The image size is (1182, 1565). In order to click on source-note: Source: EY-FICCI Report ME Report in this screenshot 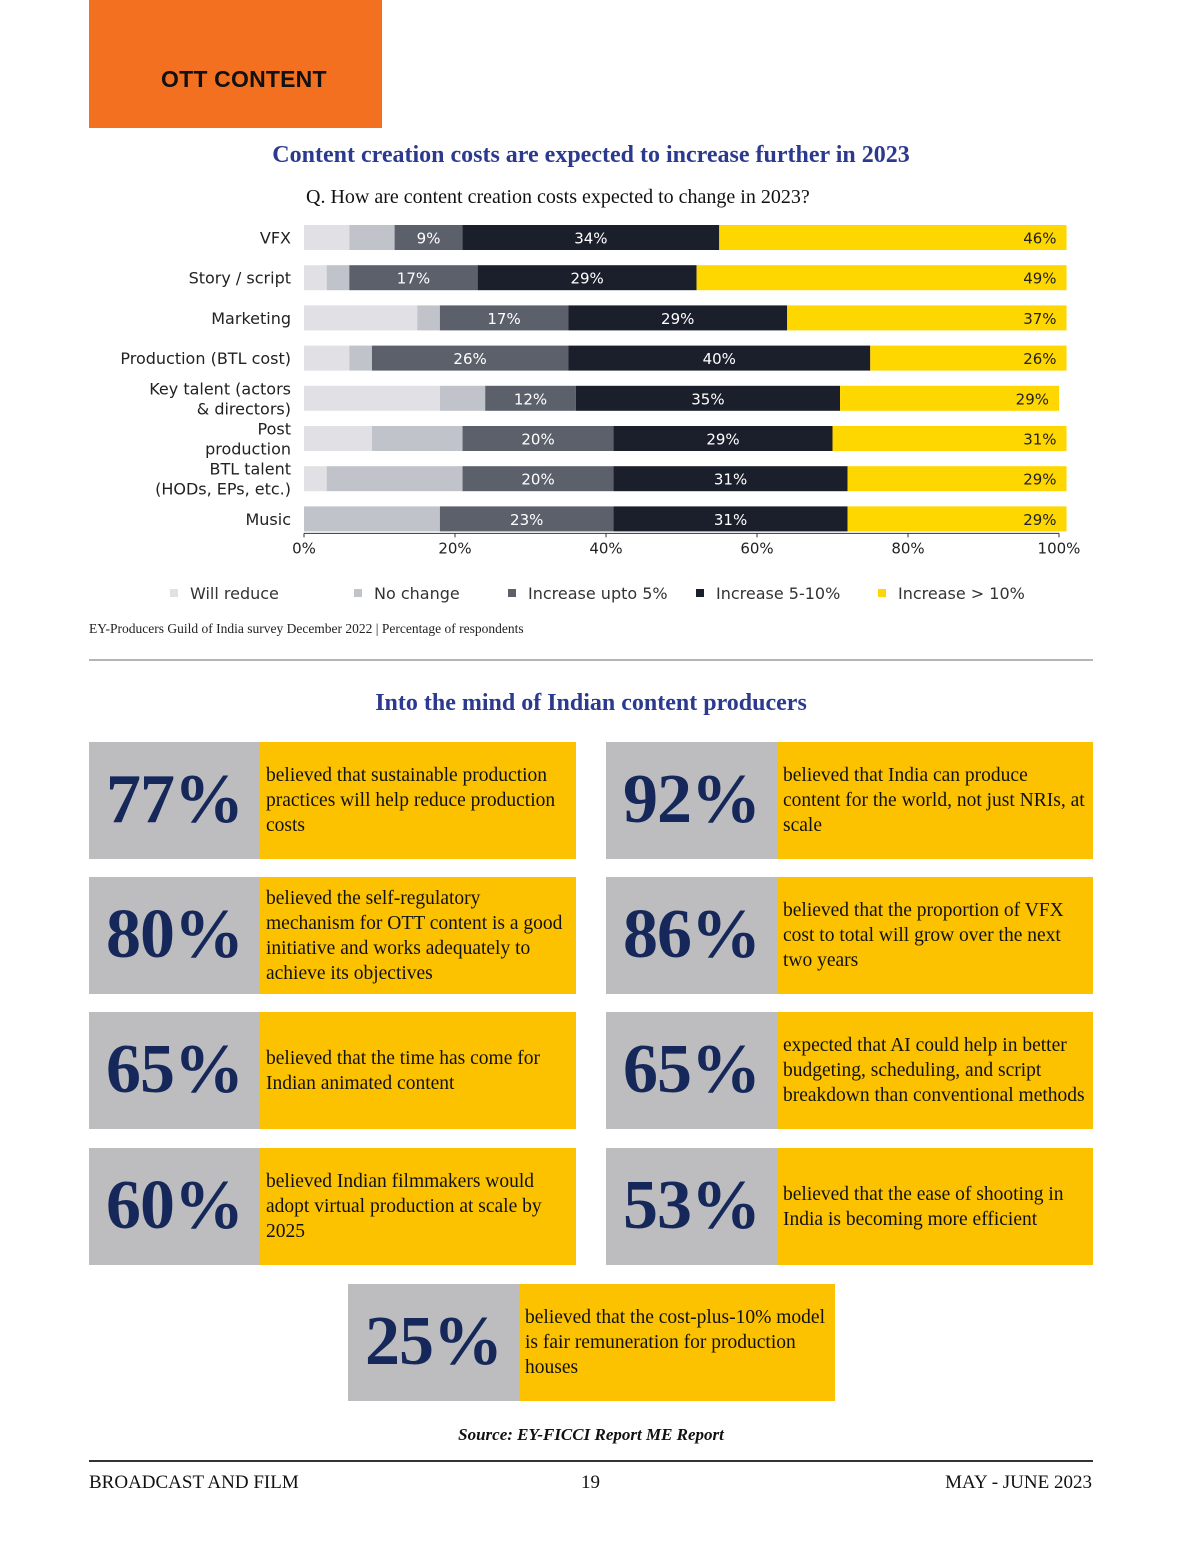, I will do `click(591, 1434)`.